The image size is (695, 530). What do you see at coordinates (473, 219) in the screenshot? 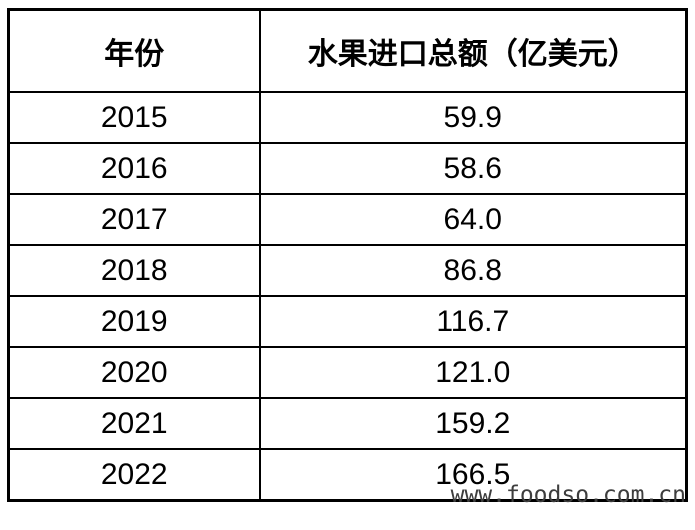
I see `value-cell: 64.0` at bounding box center [473, 219].